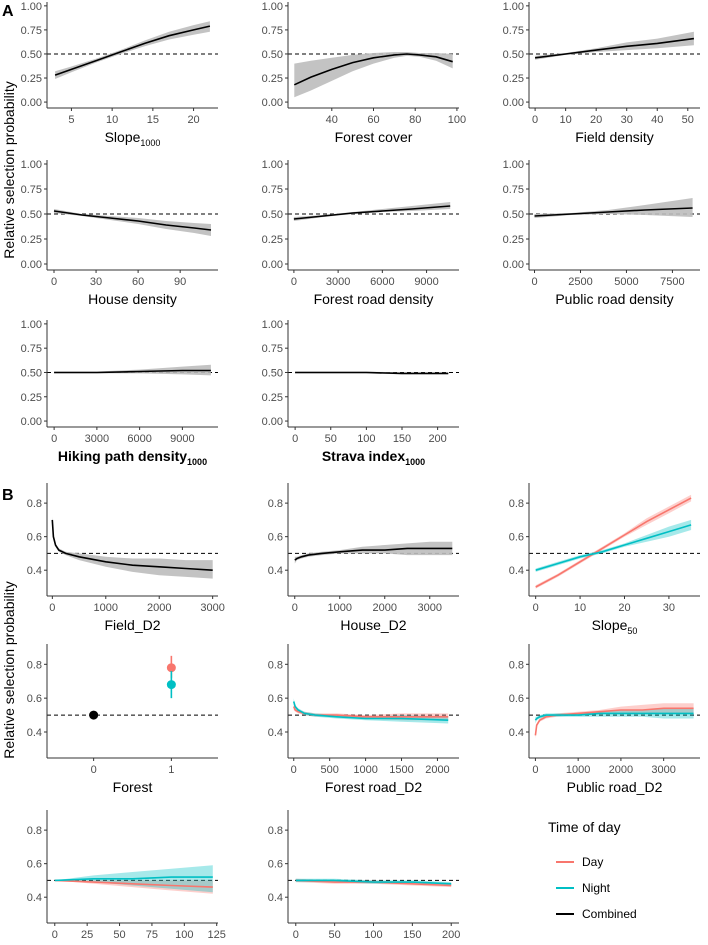 Image resolution: width=708 pixels, height=945 pixels. Describe the element at coordinates (373, 787) in the screenshot. I see `x-axis-title: Forest road_D2` at that location.